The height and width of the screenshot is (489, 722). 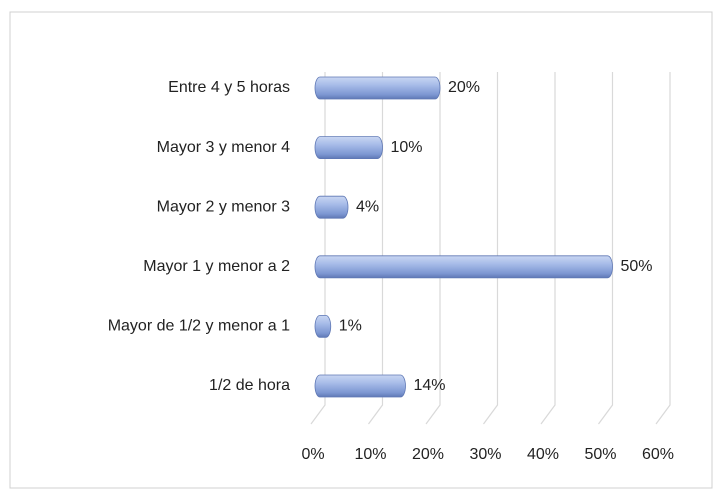 What do you see at coordinates (350, 326) in the screenshot?
I see `data-label: 1%` at bounding box center [350, 326].